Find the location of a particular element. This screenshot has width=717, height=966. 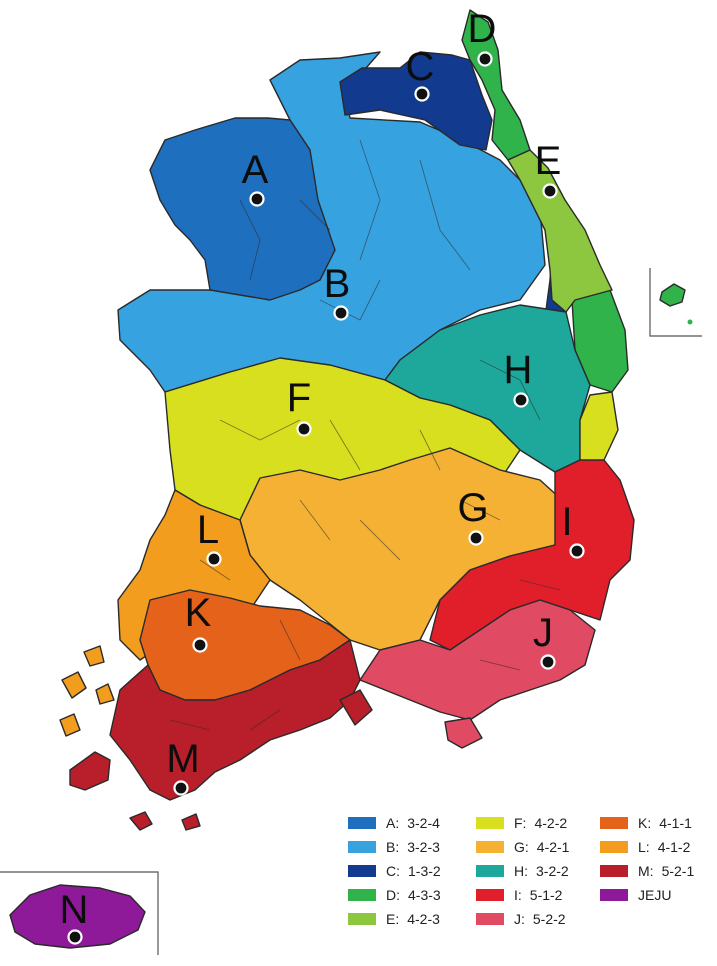

marker-dot-h is located at coordinates (521, 400).